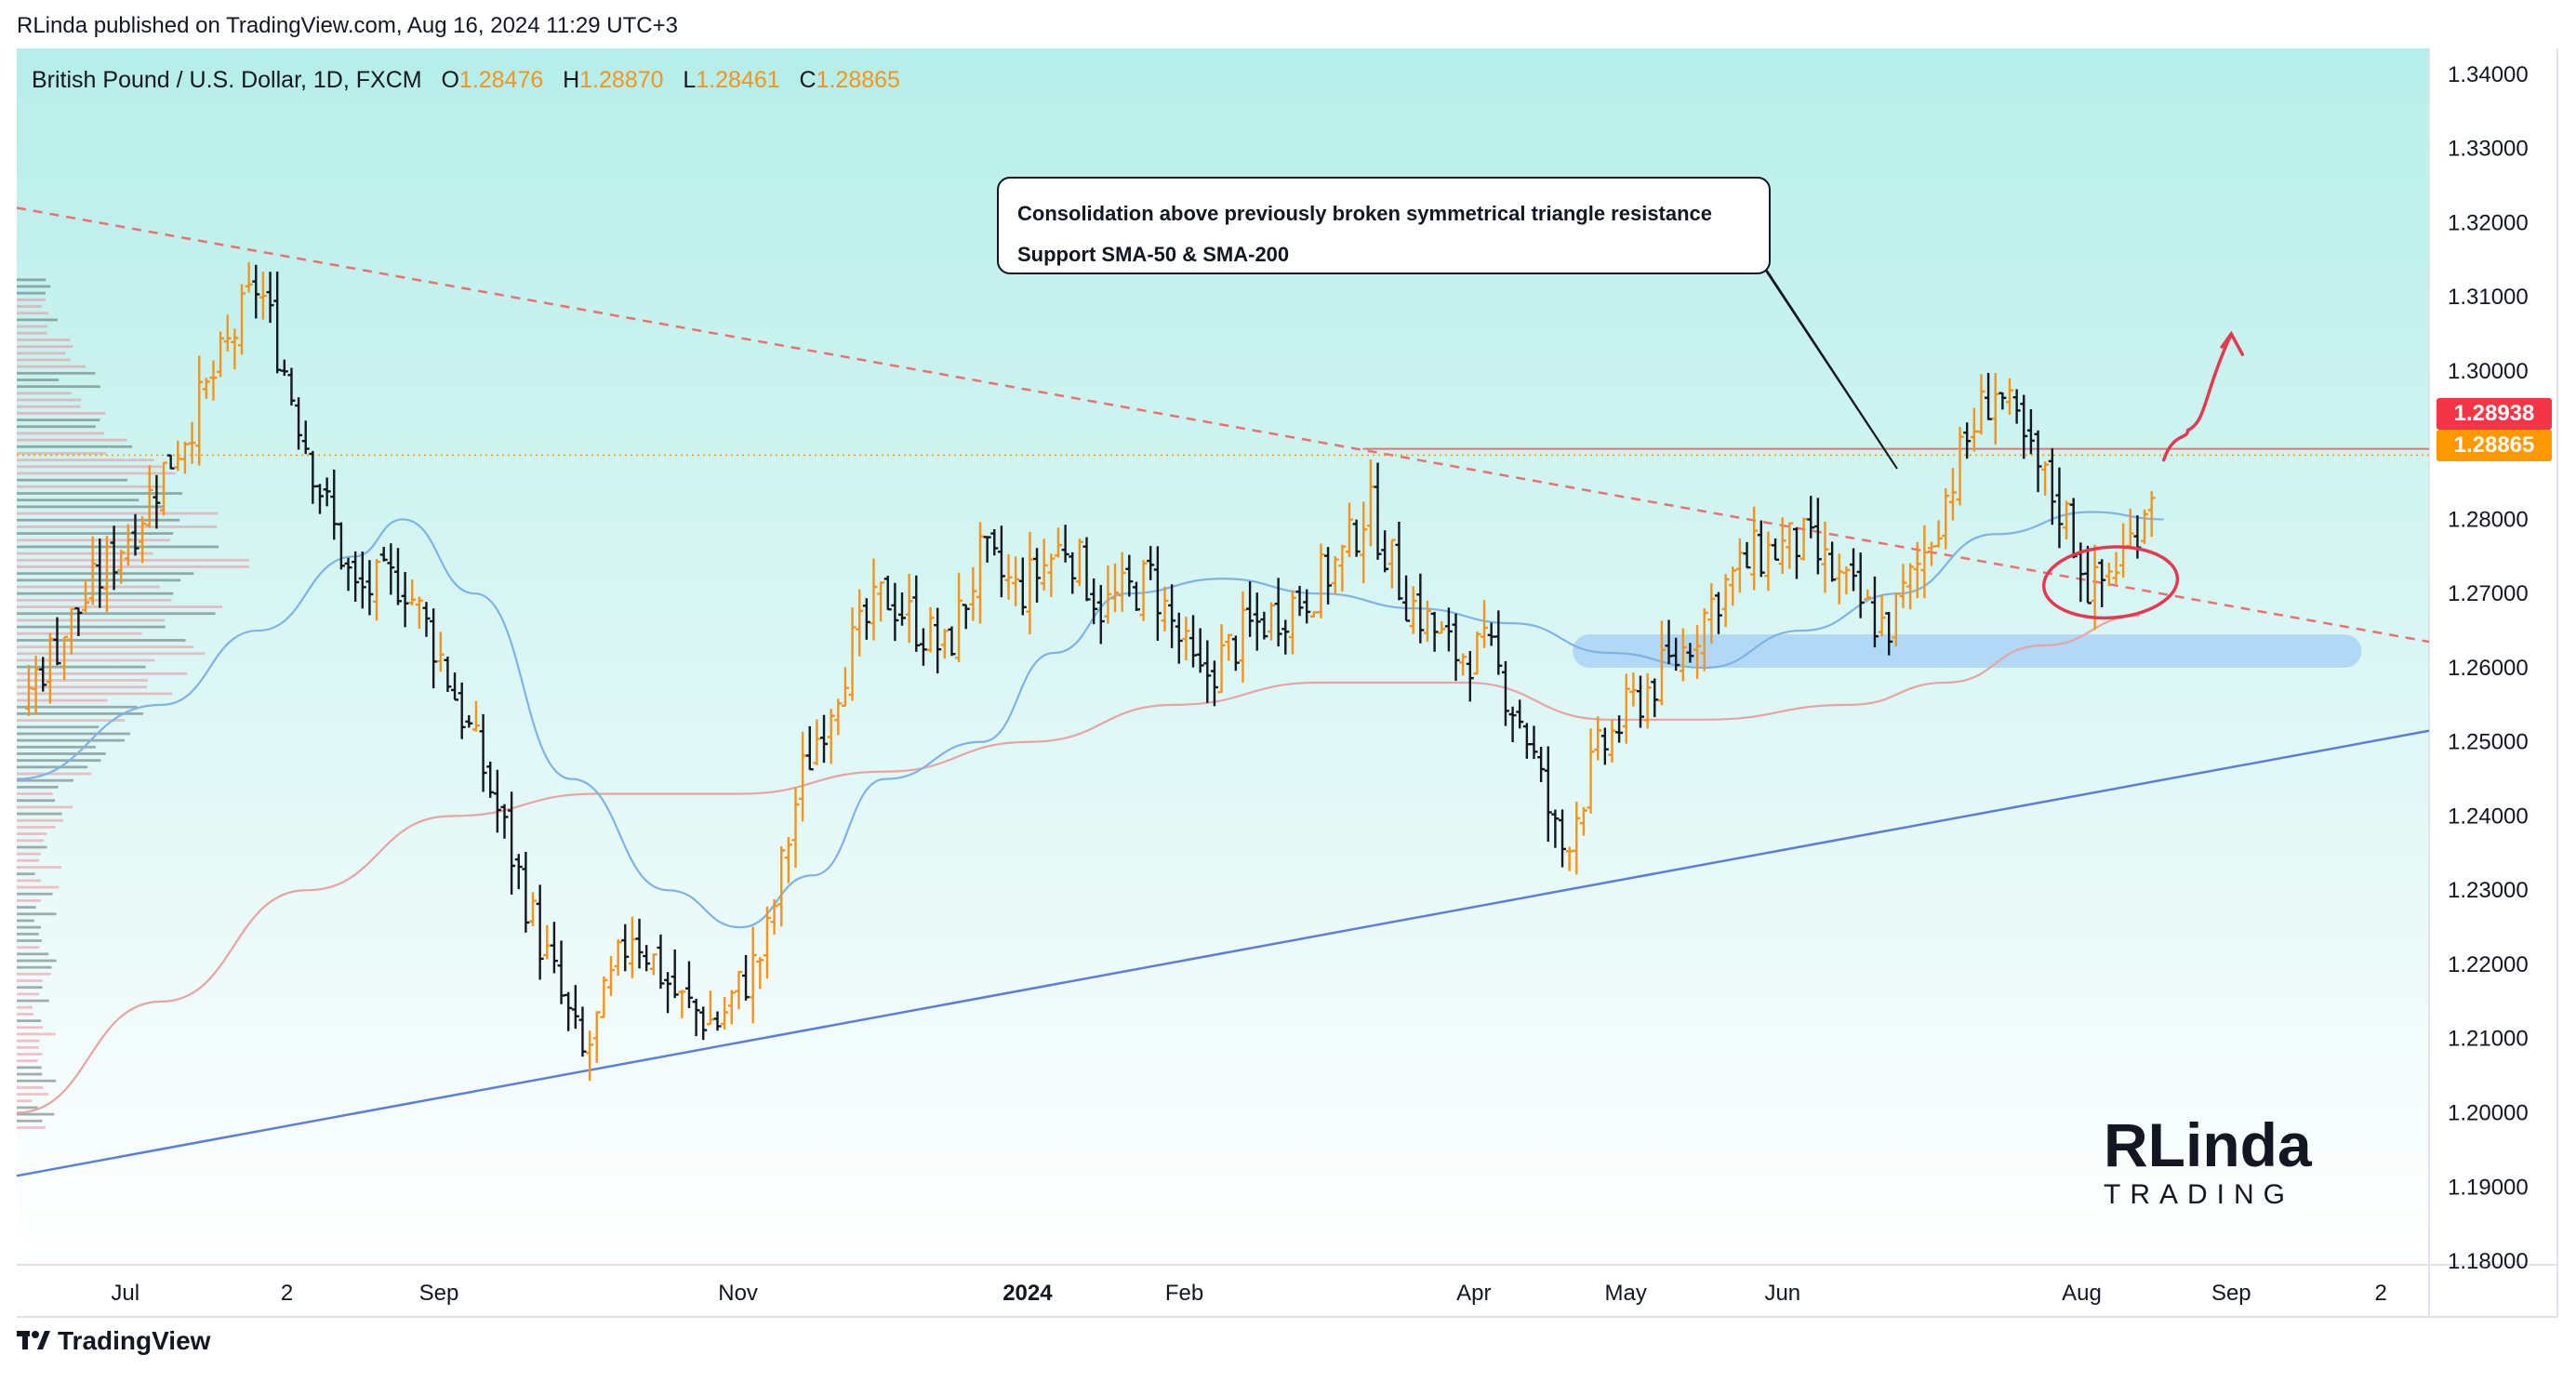 The width and height of the screenshot is (2576, 1382). I want to click on low-value: 1.28461, so click(738, 80).